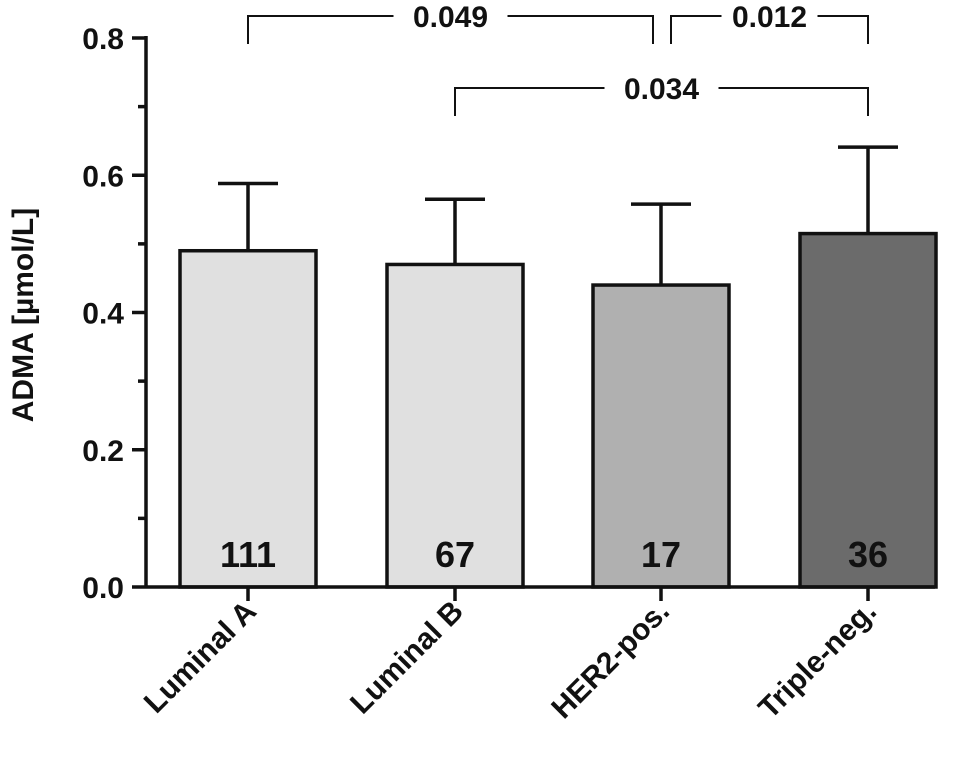  Describe the element at coordinates (769, 17) in the screenshot. I see `p-value-label: 0.012` at that location.